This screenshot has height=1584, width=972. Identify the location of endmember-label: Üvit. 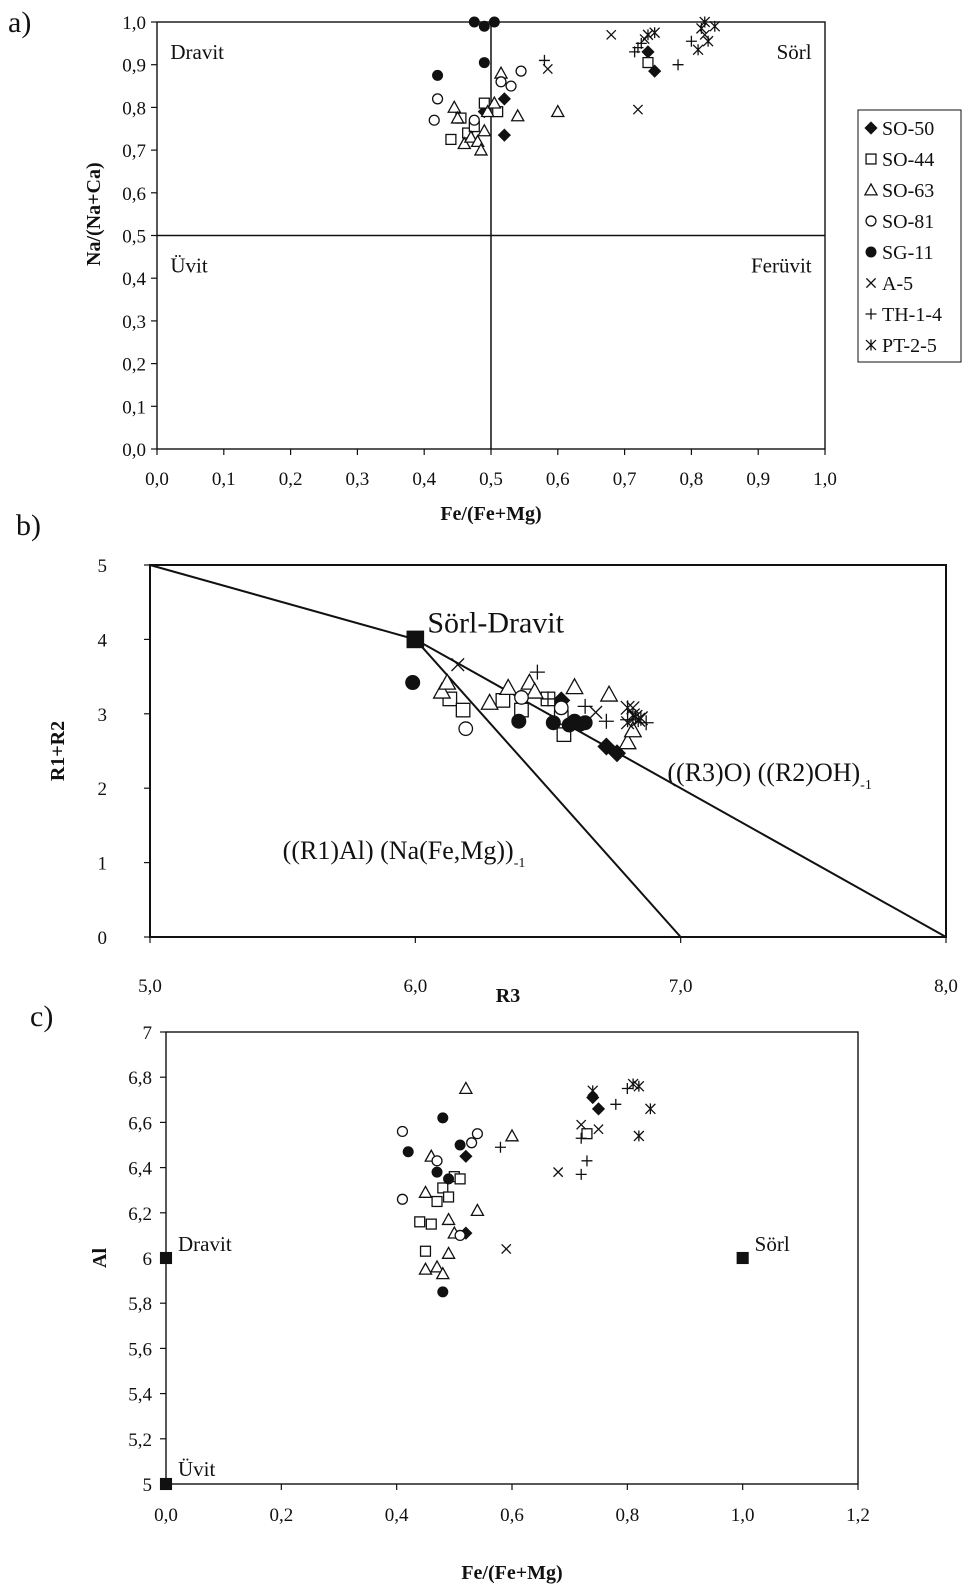
(197, 1469).